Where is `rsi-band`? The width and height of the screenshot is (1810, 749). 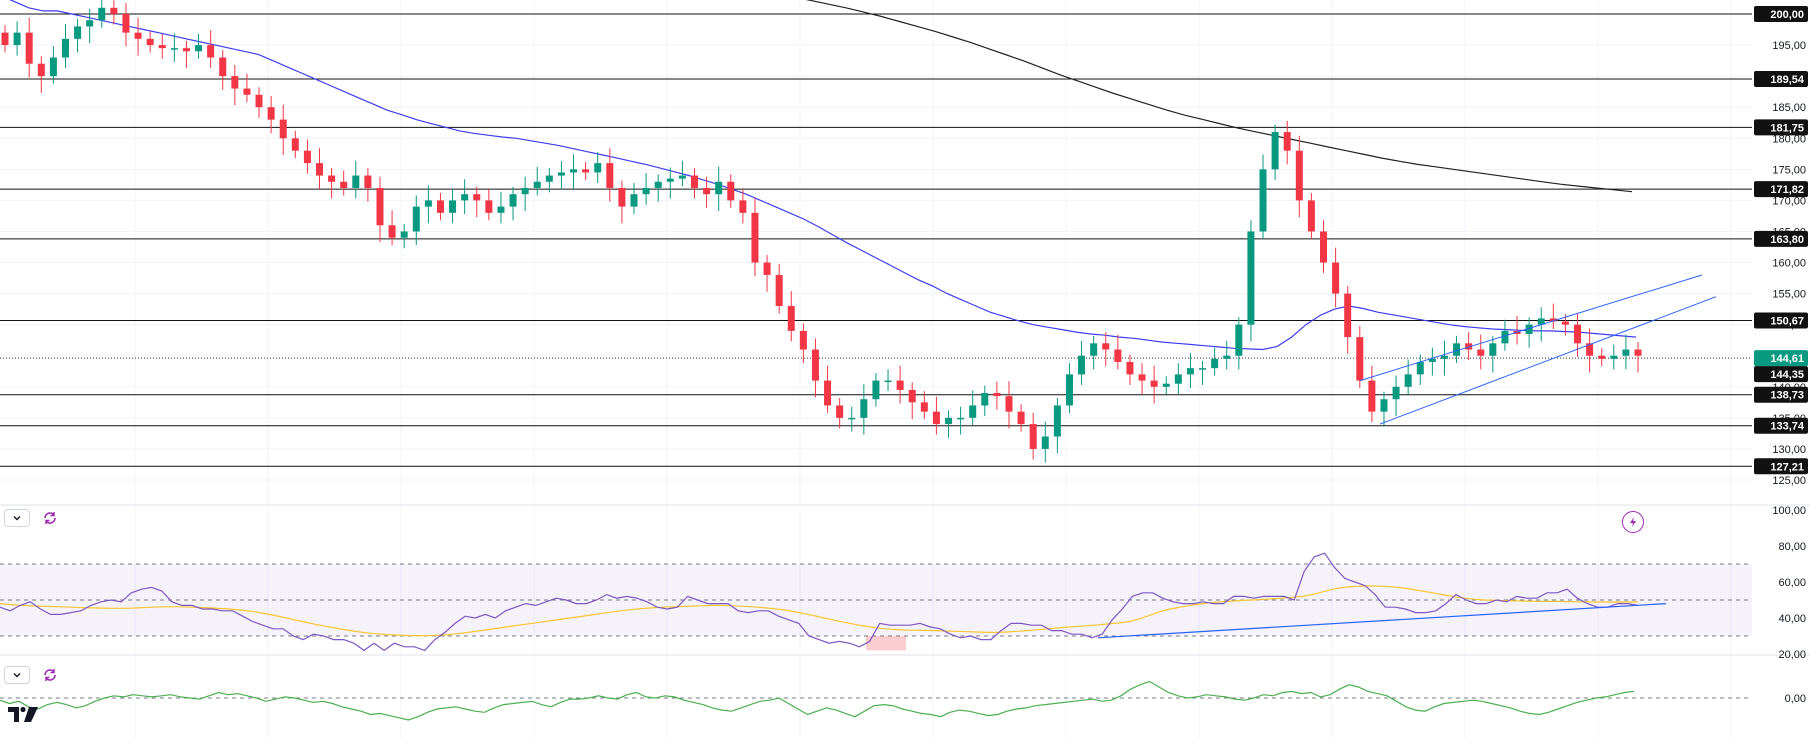
rsi-band is located at coordinates (876, 600).